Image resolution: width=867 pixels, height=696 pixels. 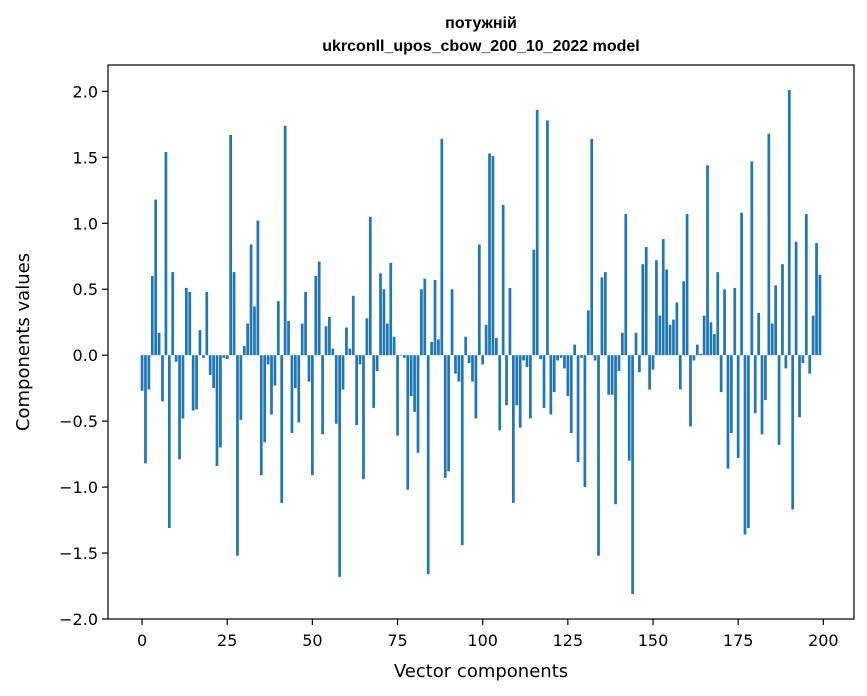 What do you see at coordinates (823, 640) in the screenshot?
I see `x-tick-label: 200` at bounding box center [823, 640].